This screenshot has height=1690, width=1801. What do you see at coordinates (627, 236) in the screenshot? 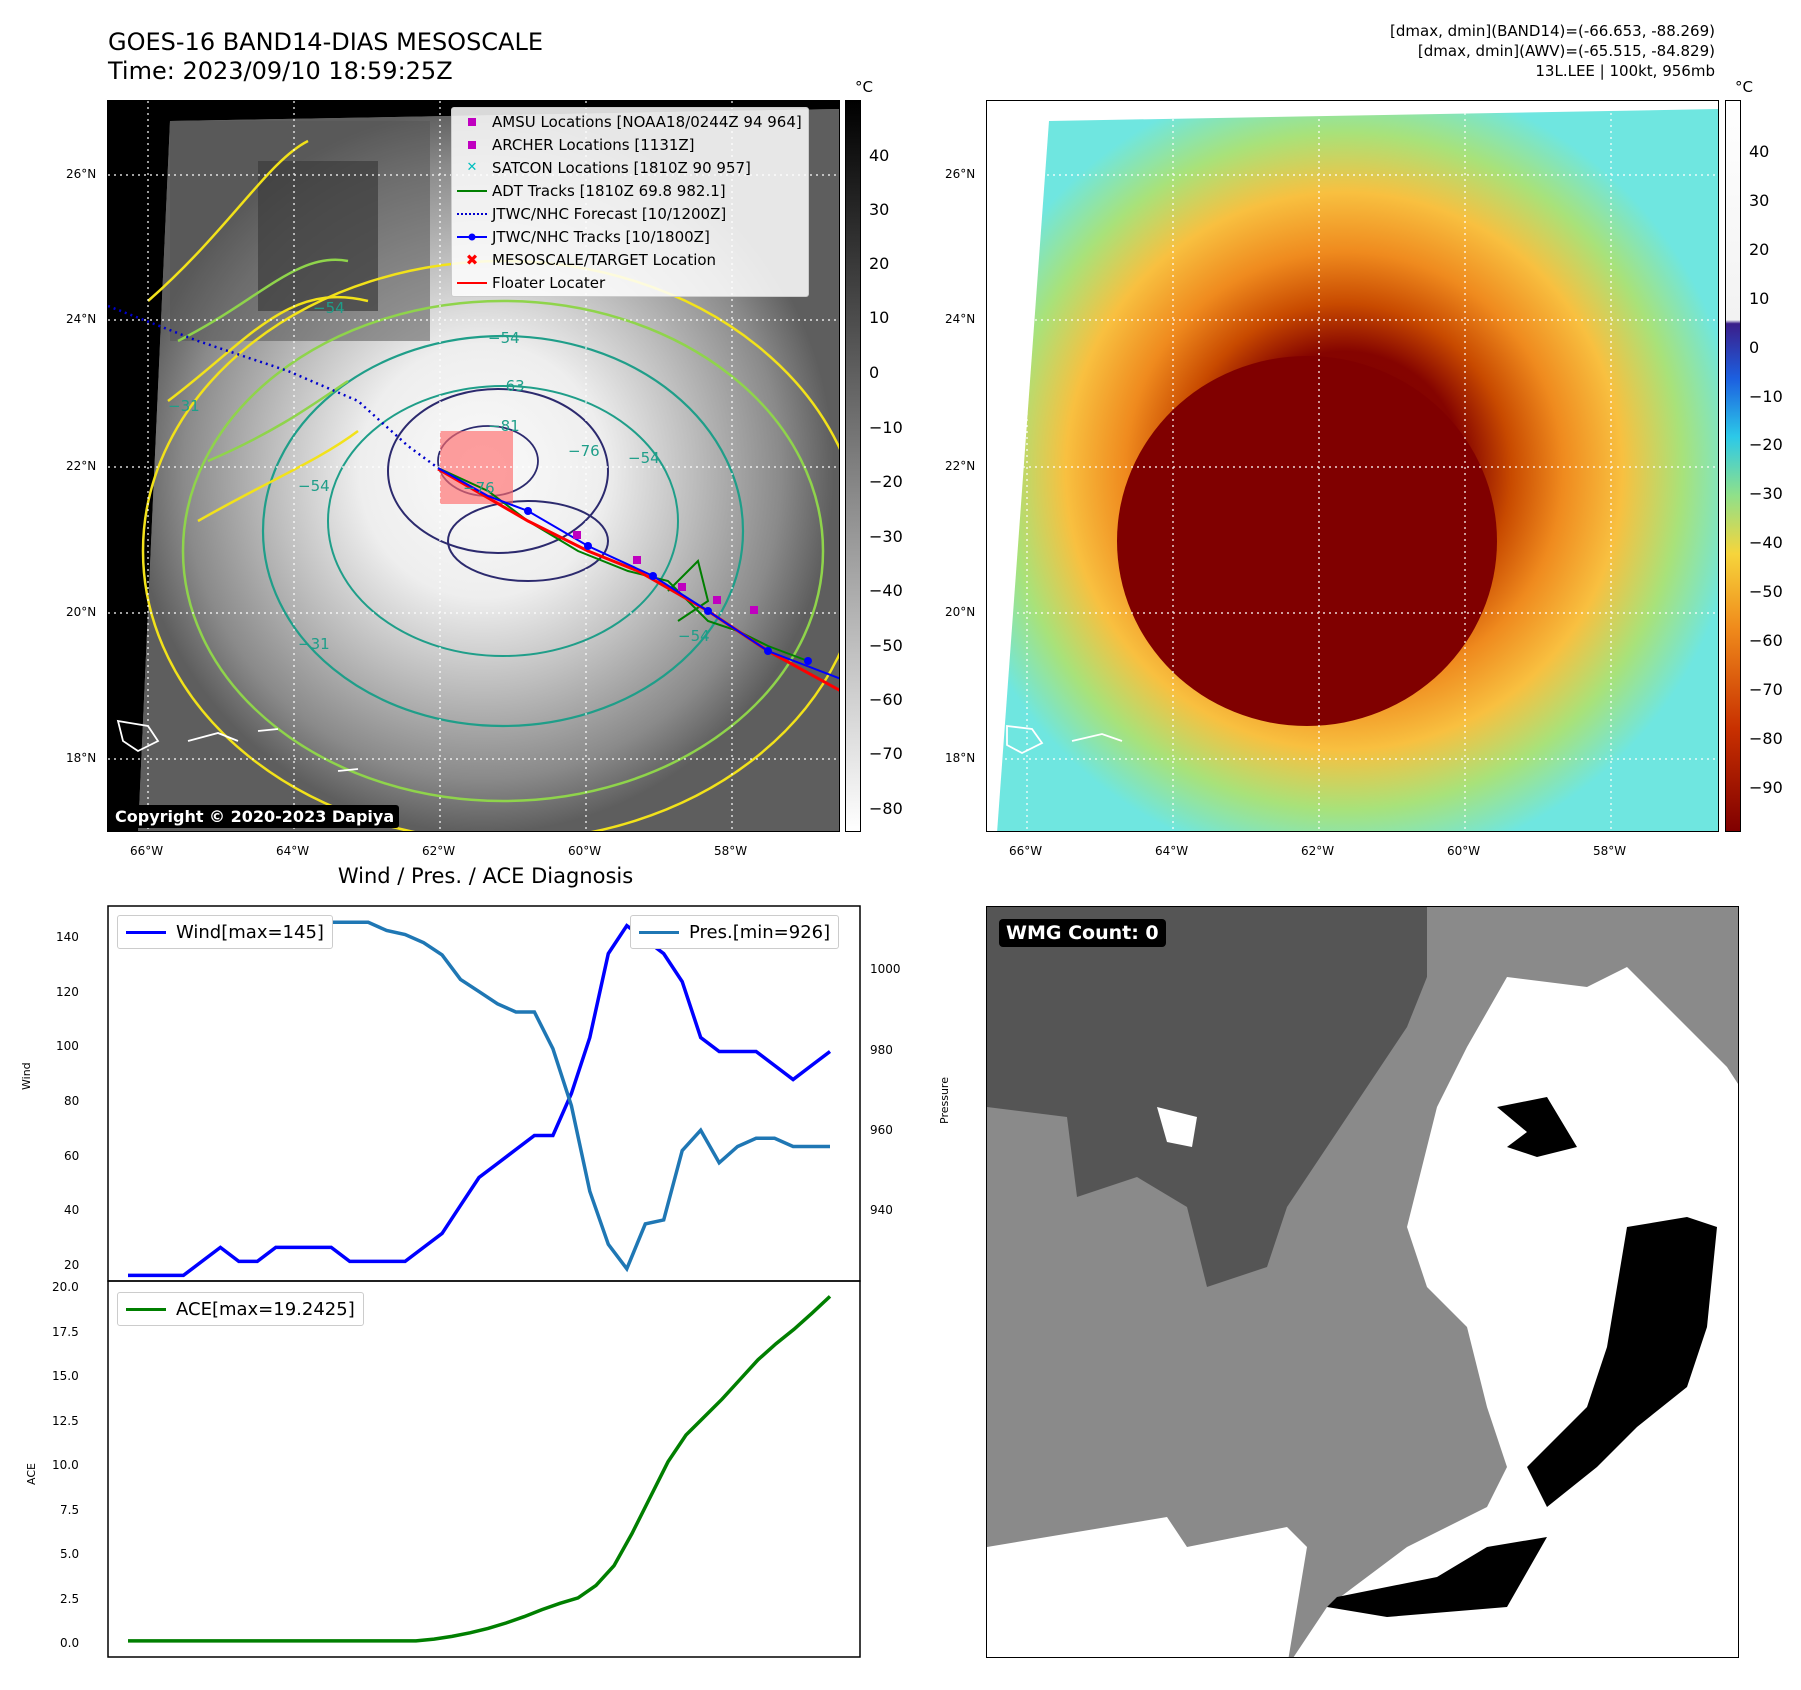
I see `legend-item: JTWC/NHC Tracks [10/1800Z]` at bounding box center [627, 236].